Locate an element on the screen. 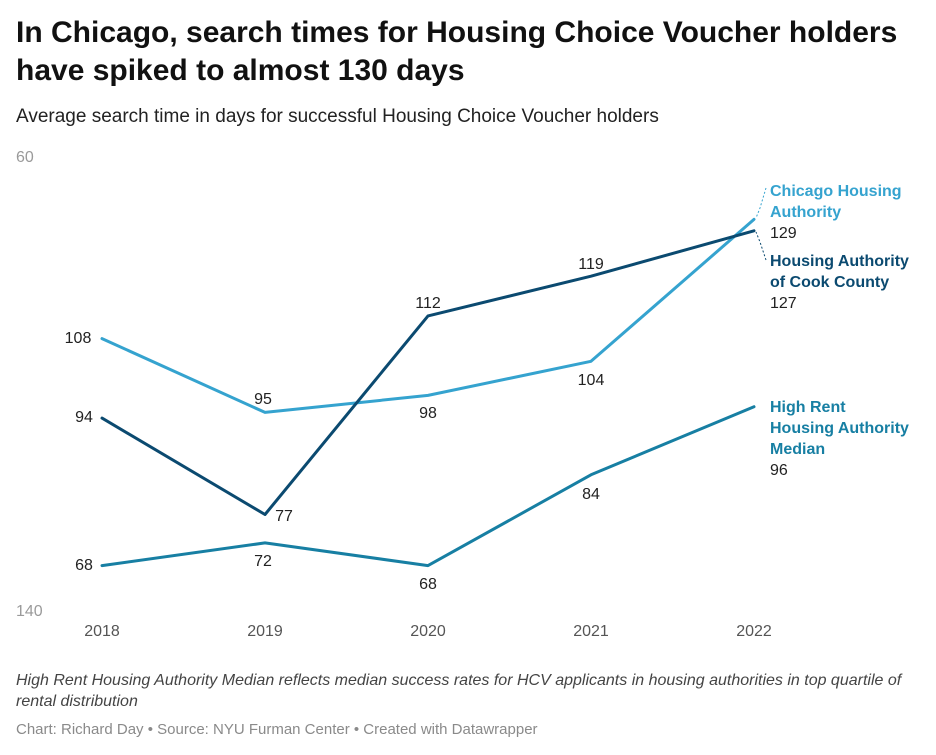 The image size is (936, 755). data-label: 108 is located at coordinates (78, 338).